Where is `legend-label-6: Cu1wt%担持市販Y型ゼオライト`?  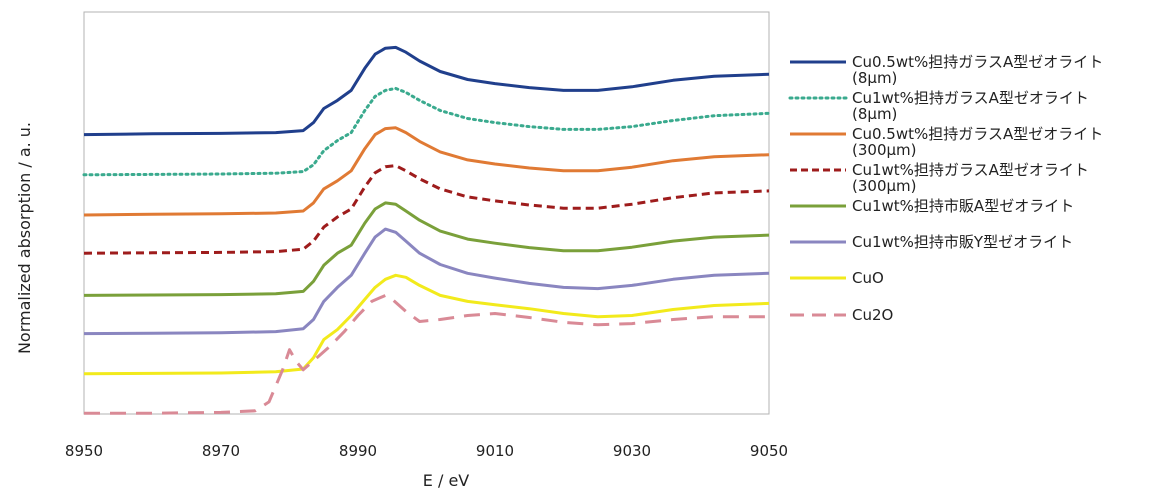
legend-label-6: Cu1wt%担持市販Y型ゼオライト is located at coordinates (962, 242).